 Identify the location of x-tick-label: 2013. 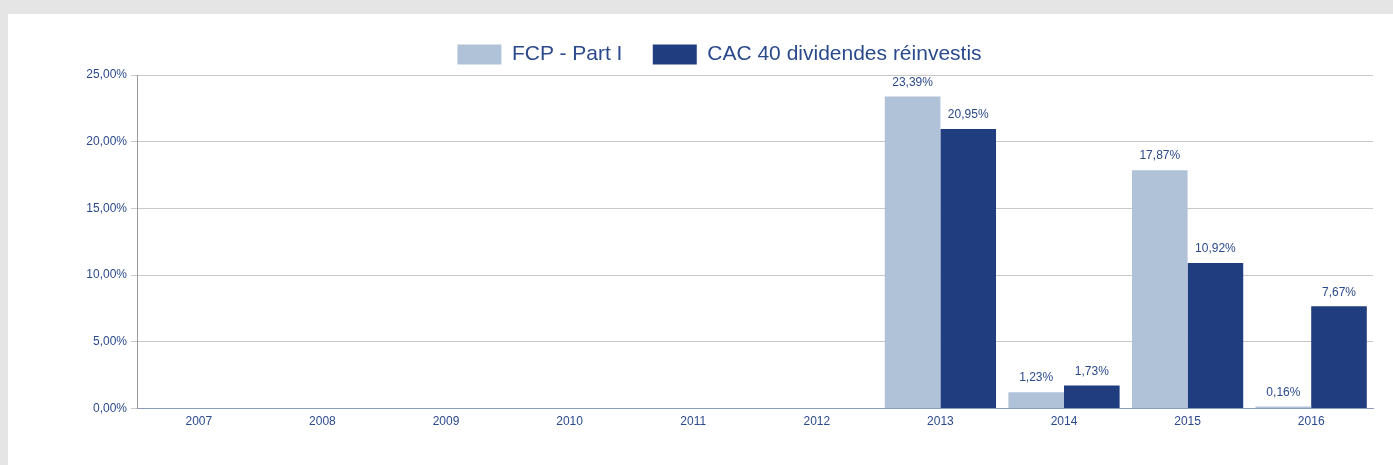
(941, 421).